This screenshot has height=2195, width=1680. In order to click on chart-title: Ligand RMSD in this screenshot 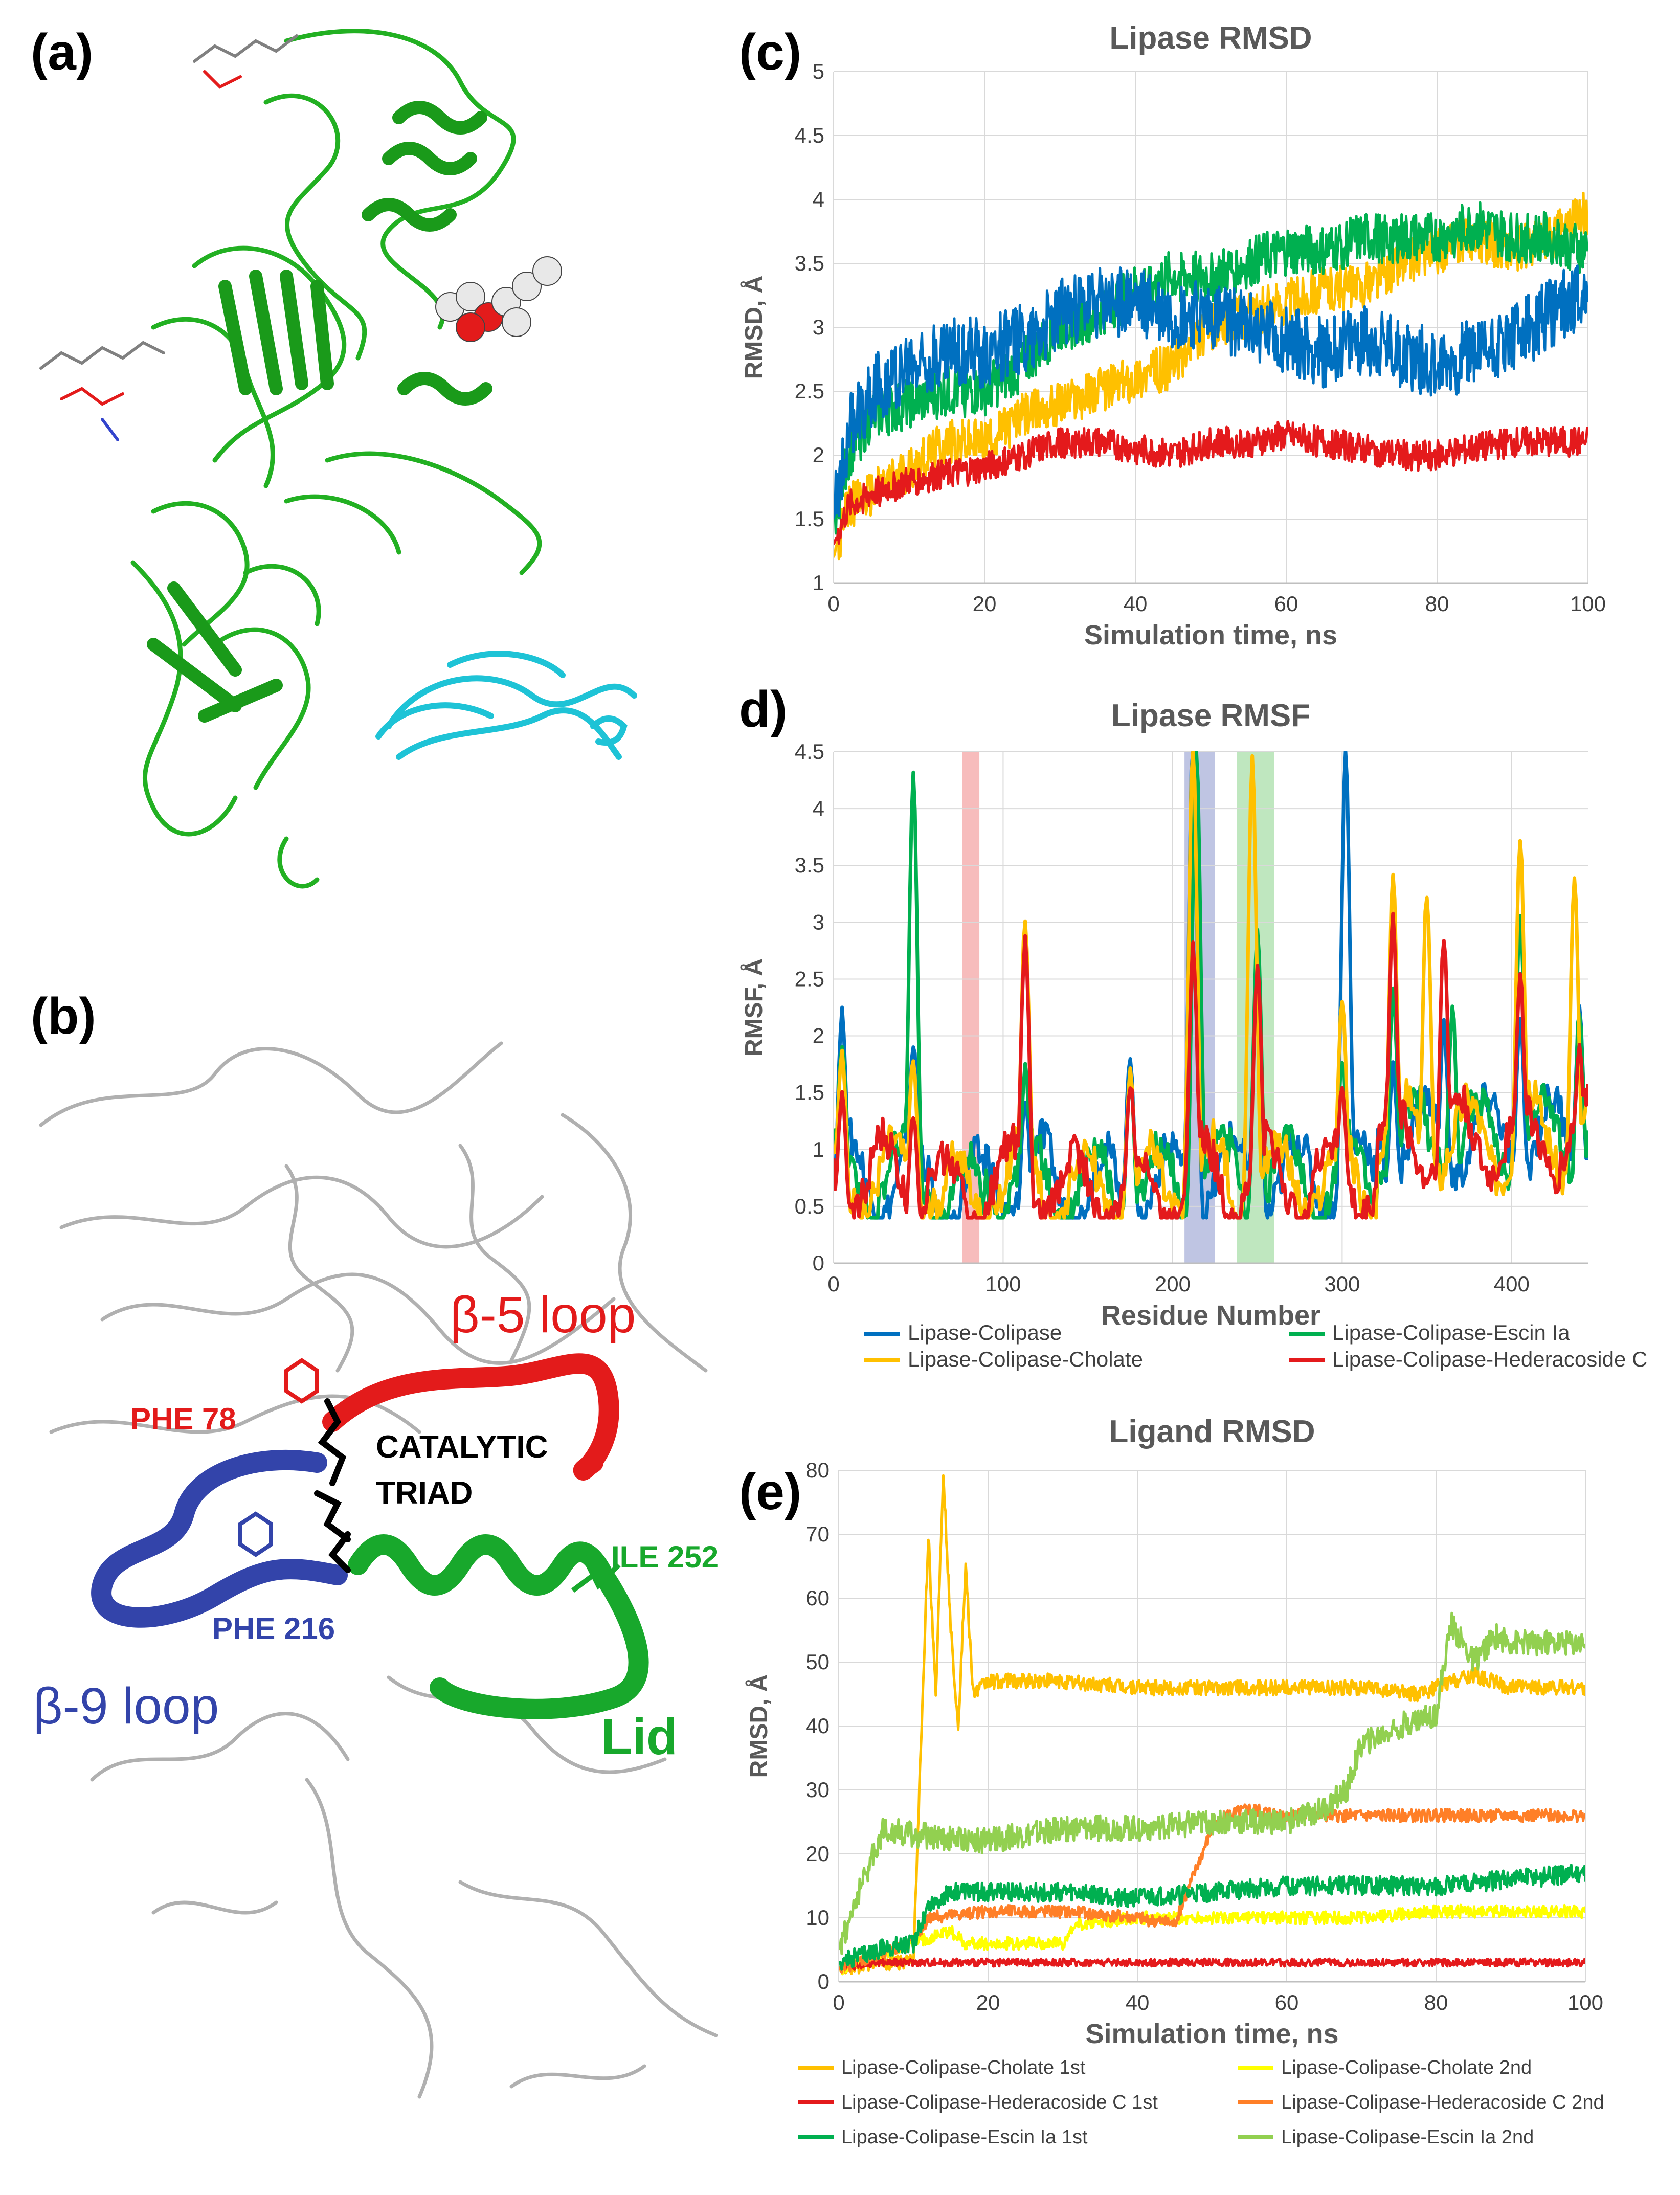, I will do `click(1212, 1431)`.